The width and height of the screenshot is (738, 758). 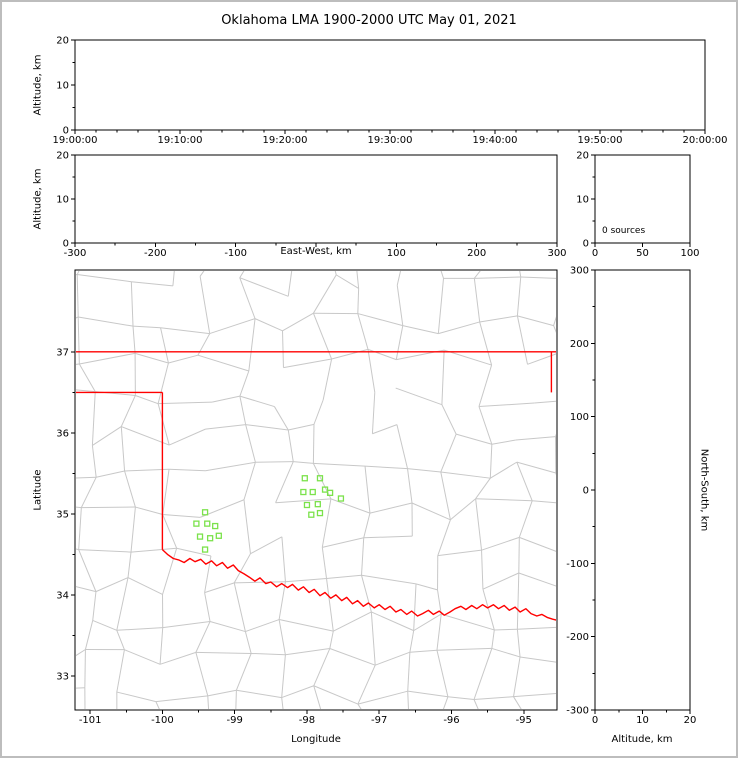 I want to click on map-panel-ytick-label: 36, so click(x=62, y=433).